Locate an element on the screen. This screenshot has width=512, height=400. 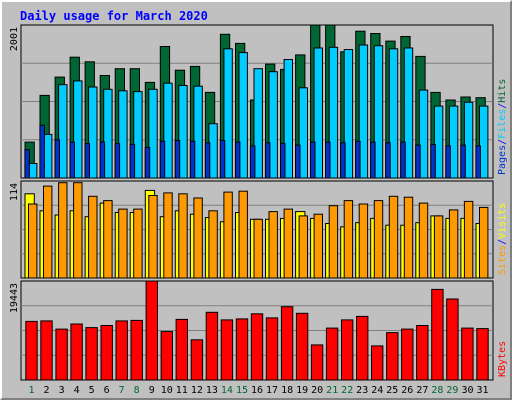
x-tick-label: 4 is located at coordinates (77, 390).